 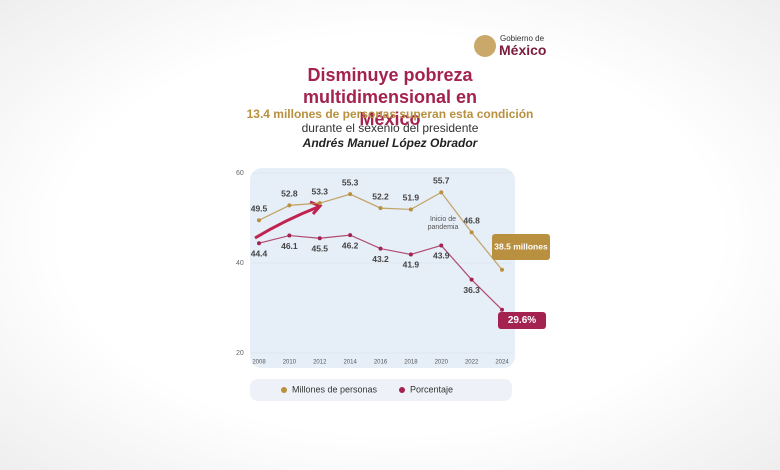 I want to click on value-label: 43.9, so click(x=441, y=256).